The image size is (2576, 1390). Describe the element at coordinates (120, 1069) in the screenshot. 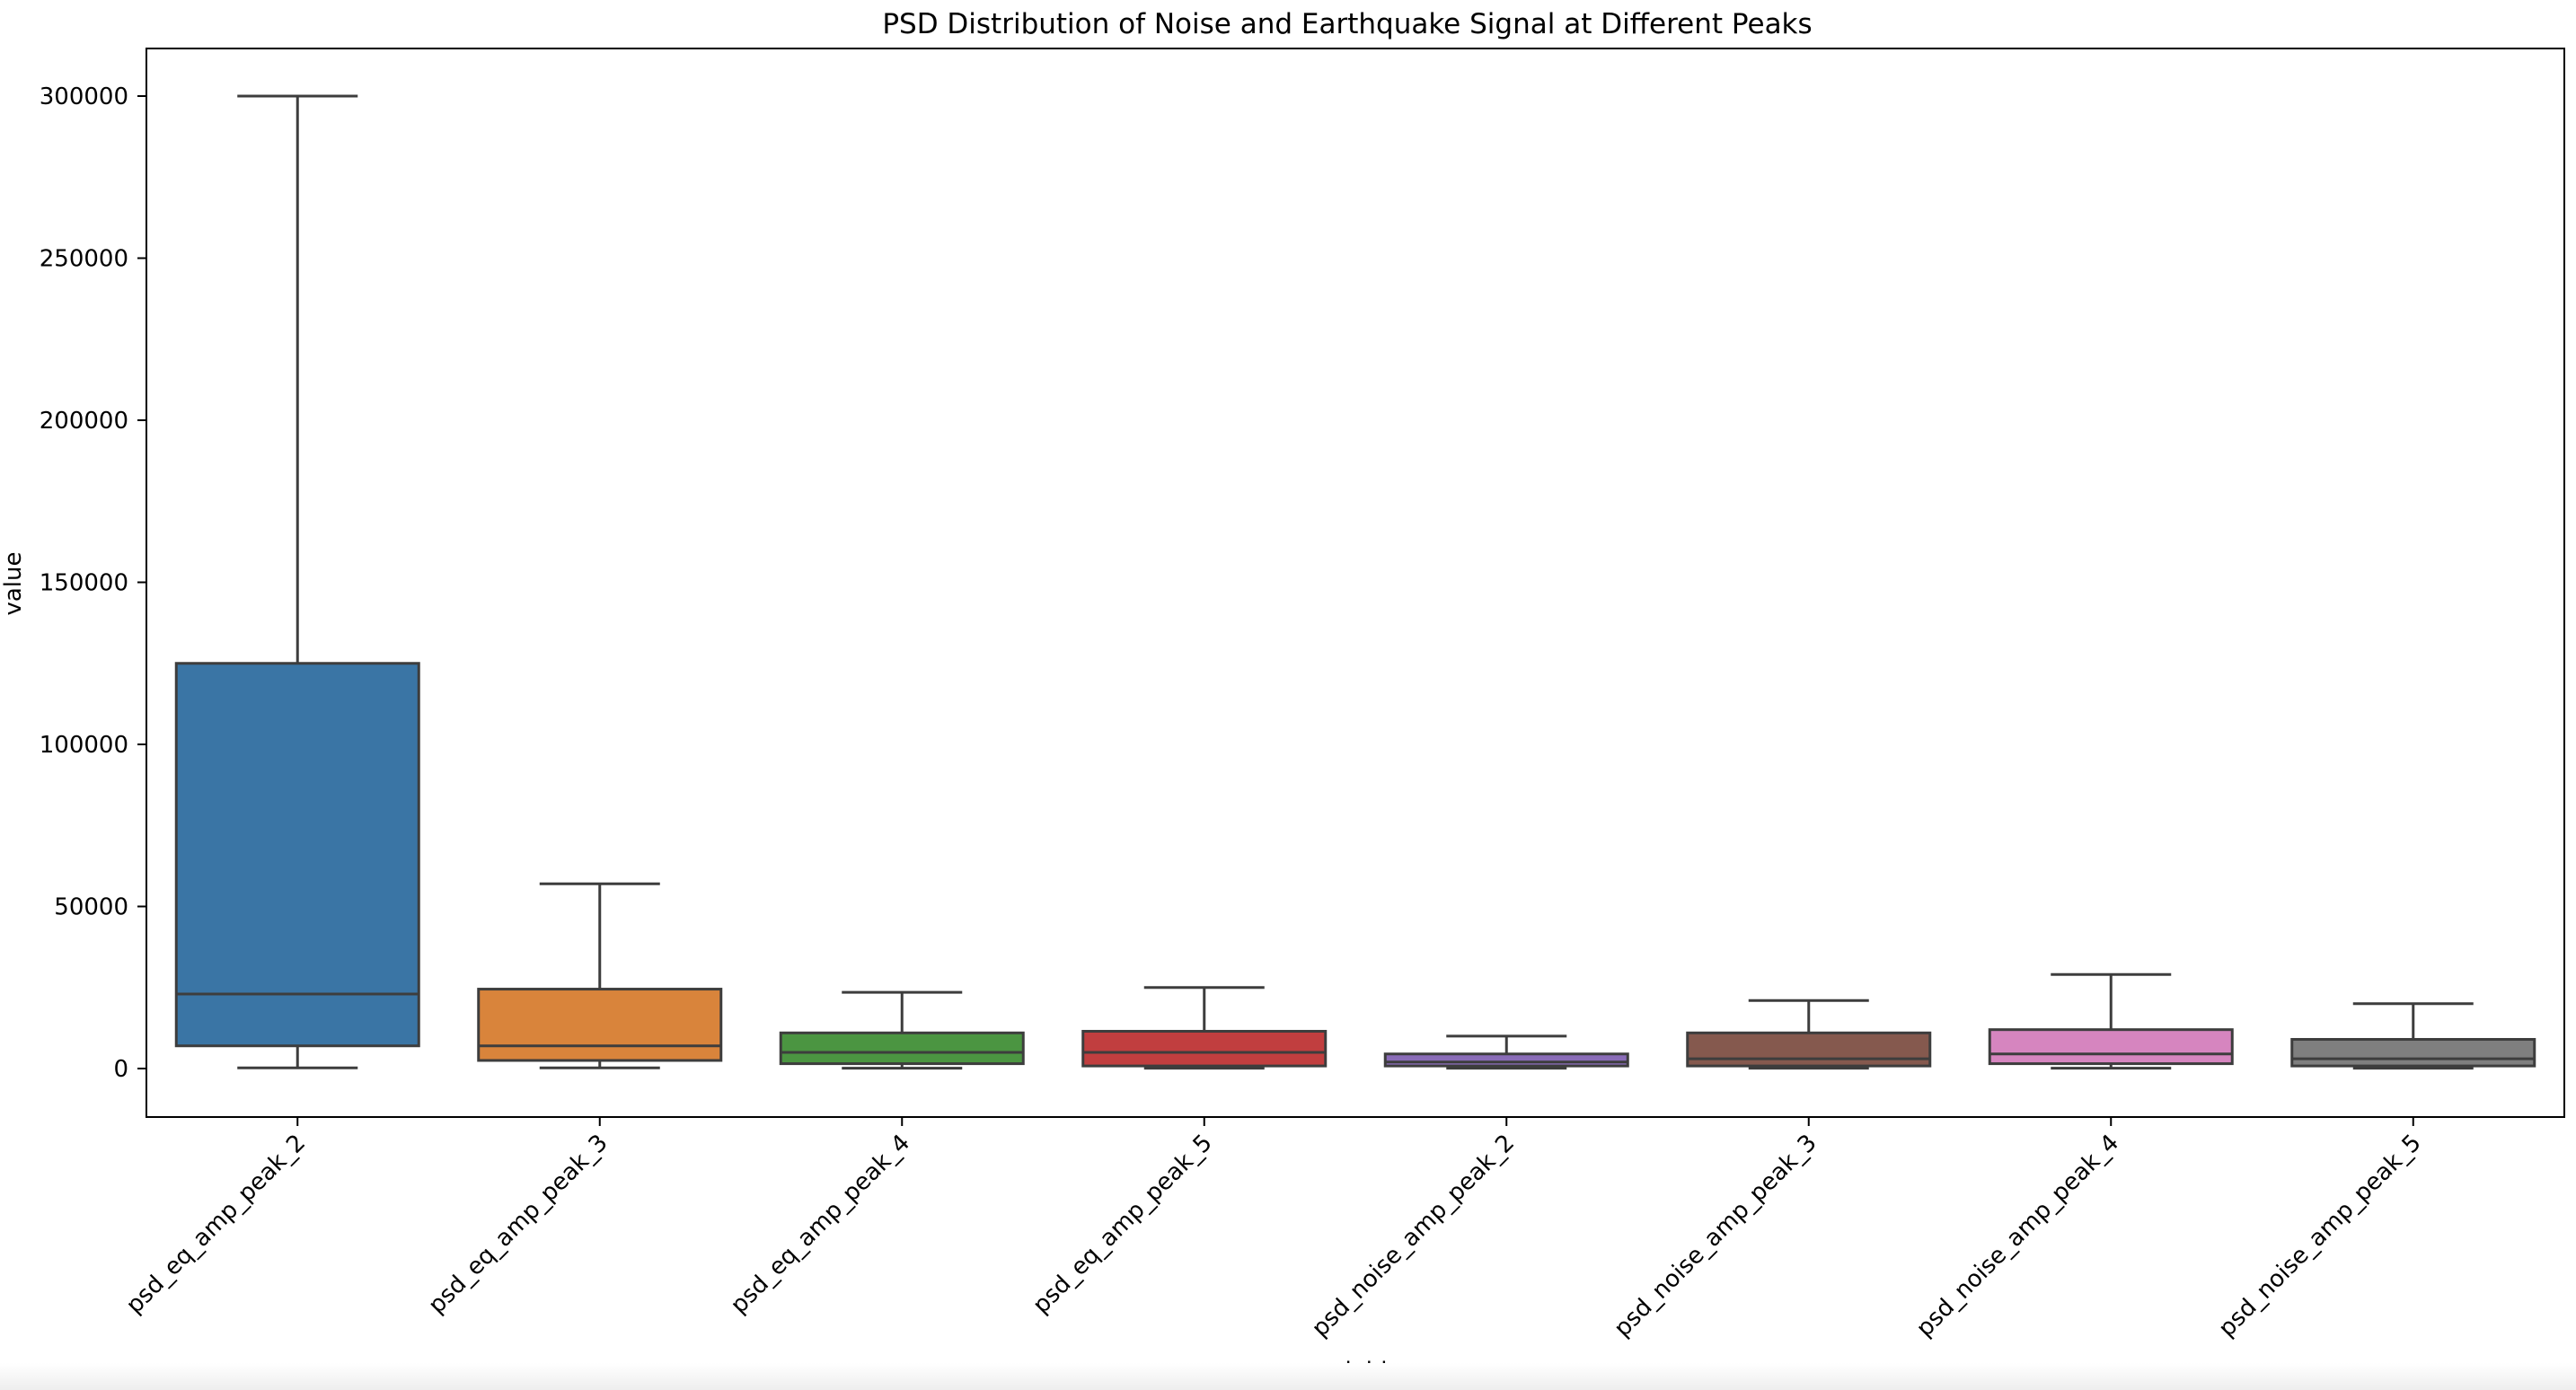

I see `y-tick-label: 0` at that location.